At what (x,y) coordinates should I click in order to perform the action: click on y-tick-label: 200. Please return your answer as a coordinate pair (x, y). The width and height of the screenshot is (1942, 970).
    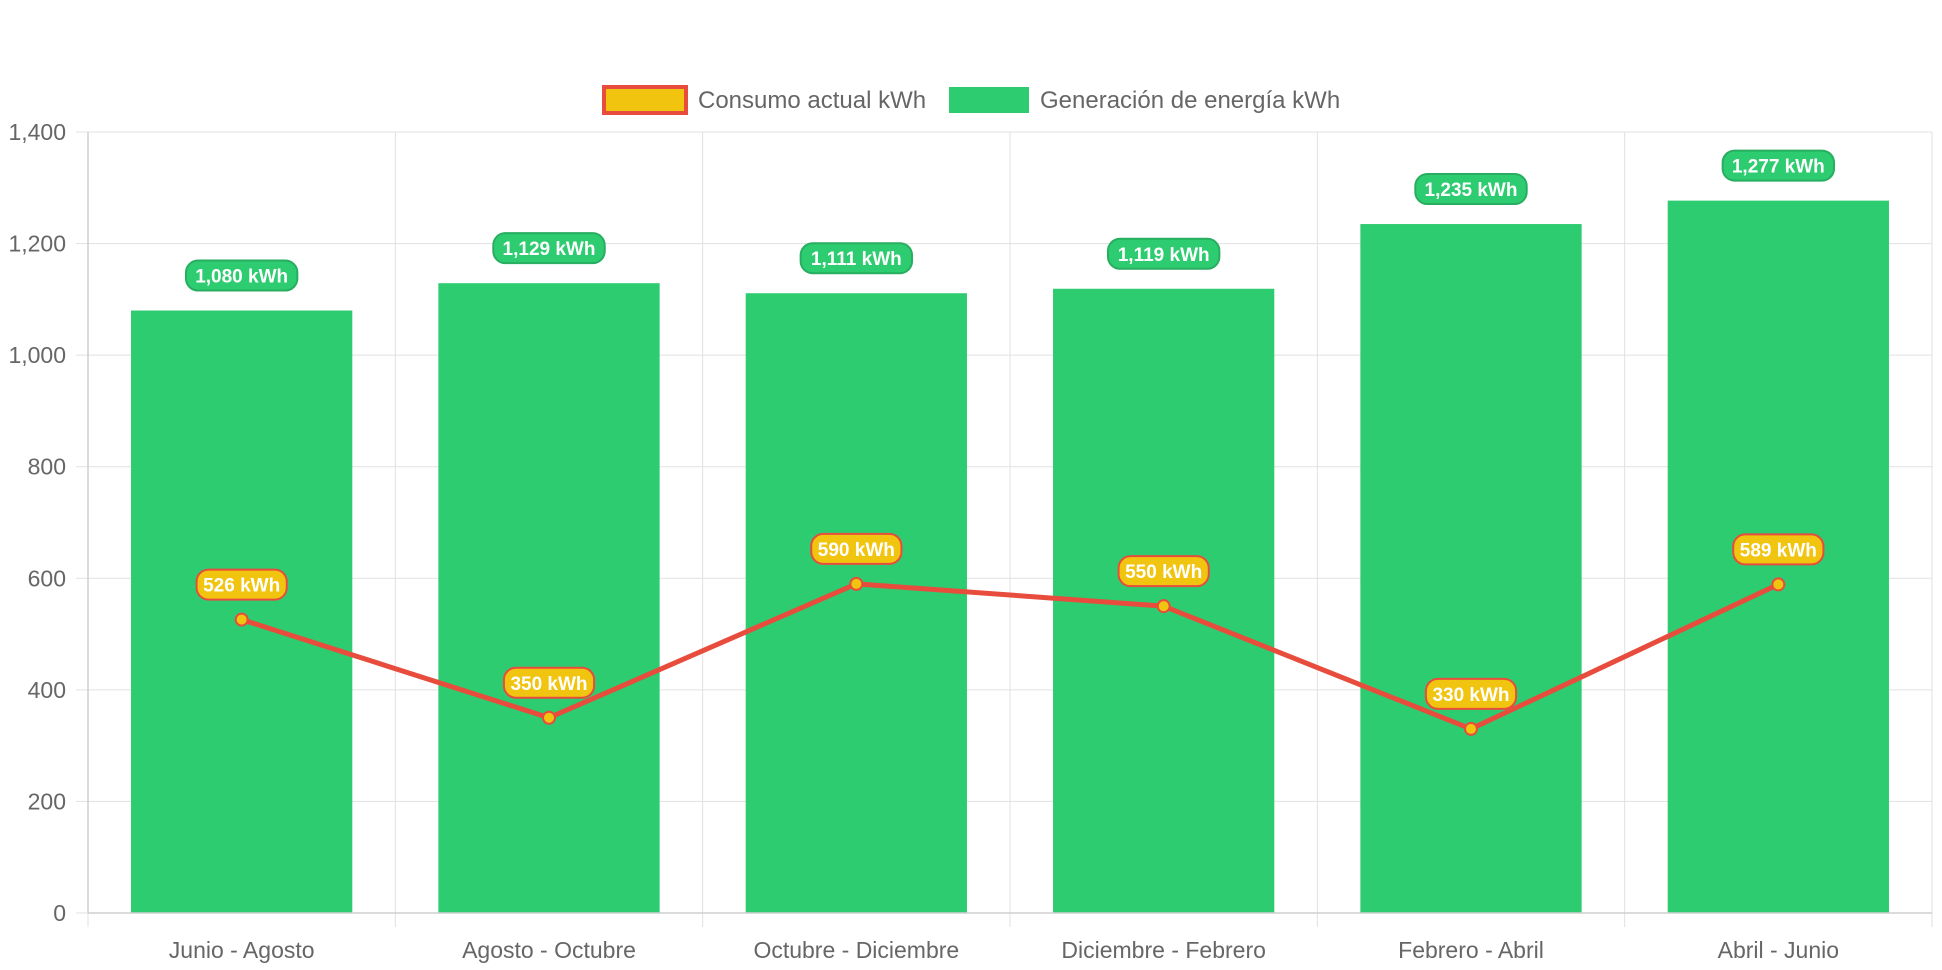
    Looking at the image, I should click on (47, 801).